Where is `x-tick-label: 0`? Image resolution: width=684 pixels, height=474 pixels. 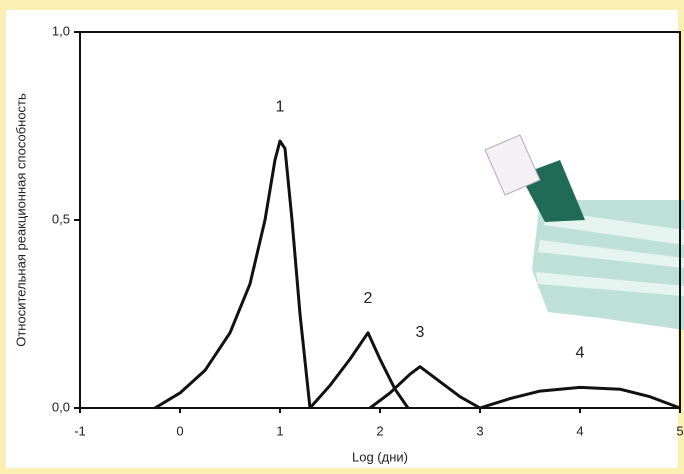 x-tick-label: 0 is located at coordinates (179, 430).